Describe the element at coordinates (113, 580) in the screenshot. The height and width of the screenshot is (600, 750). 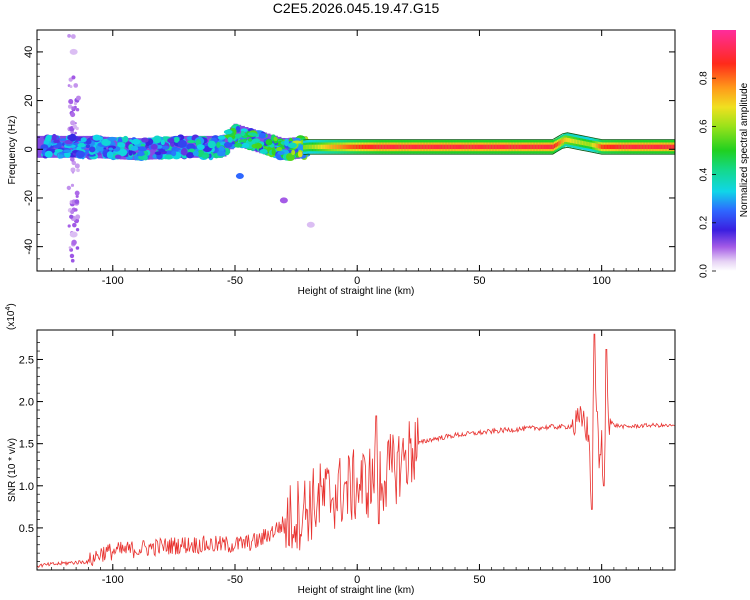
I see `snr-x-tick-label: -100` at that location.